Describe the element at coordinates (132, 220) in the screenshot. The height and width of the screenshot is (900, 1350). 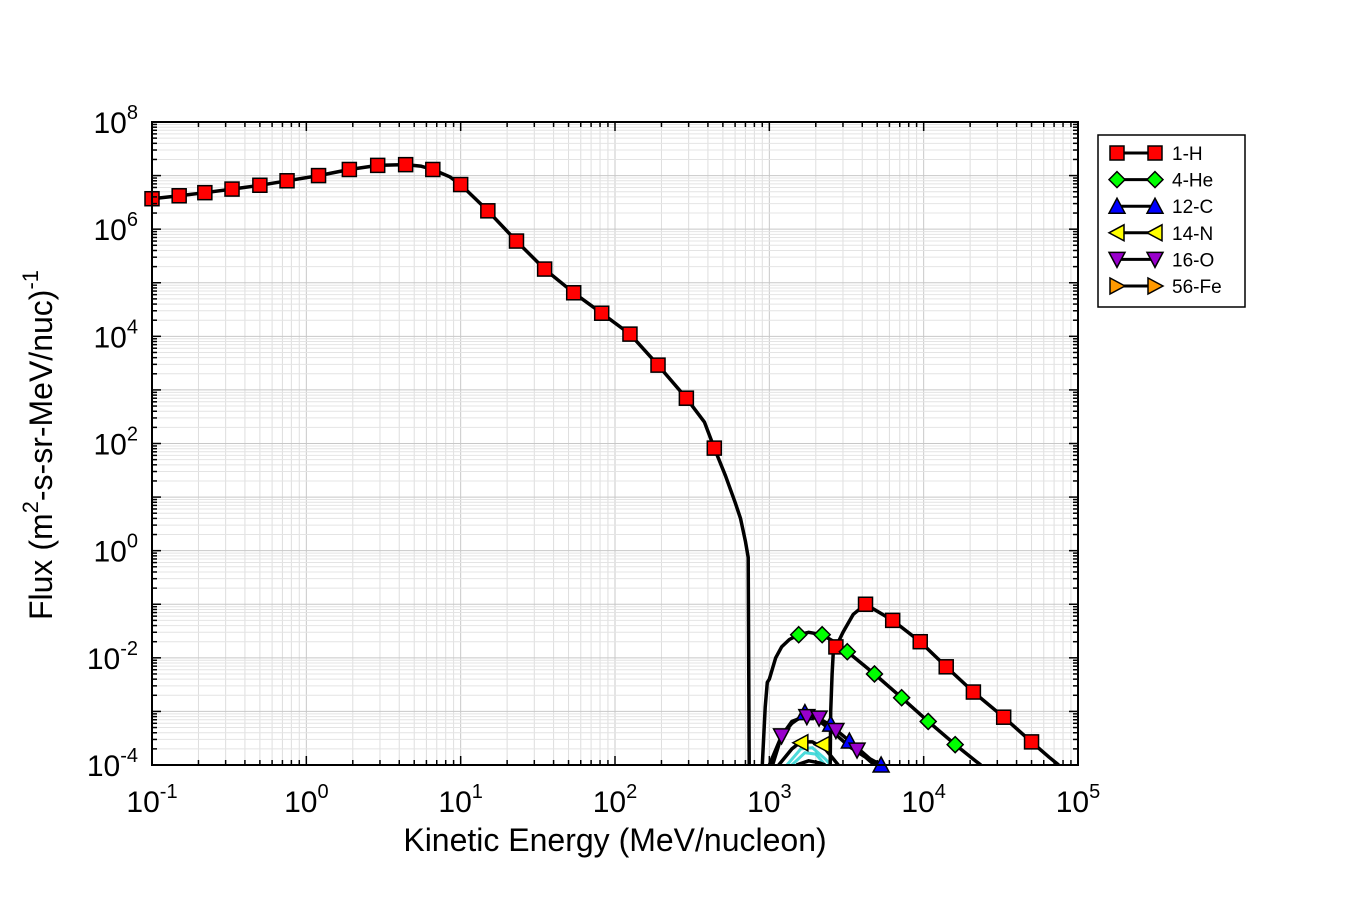
I see `y-tick-exponent: 6` at that location.